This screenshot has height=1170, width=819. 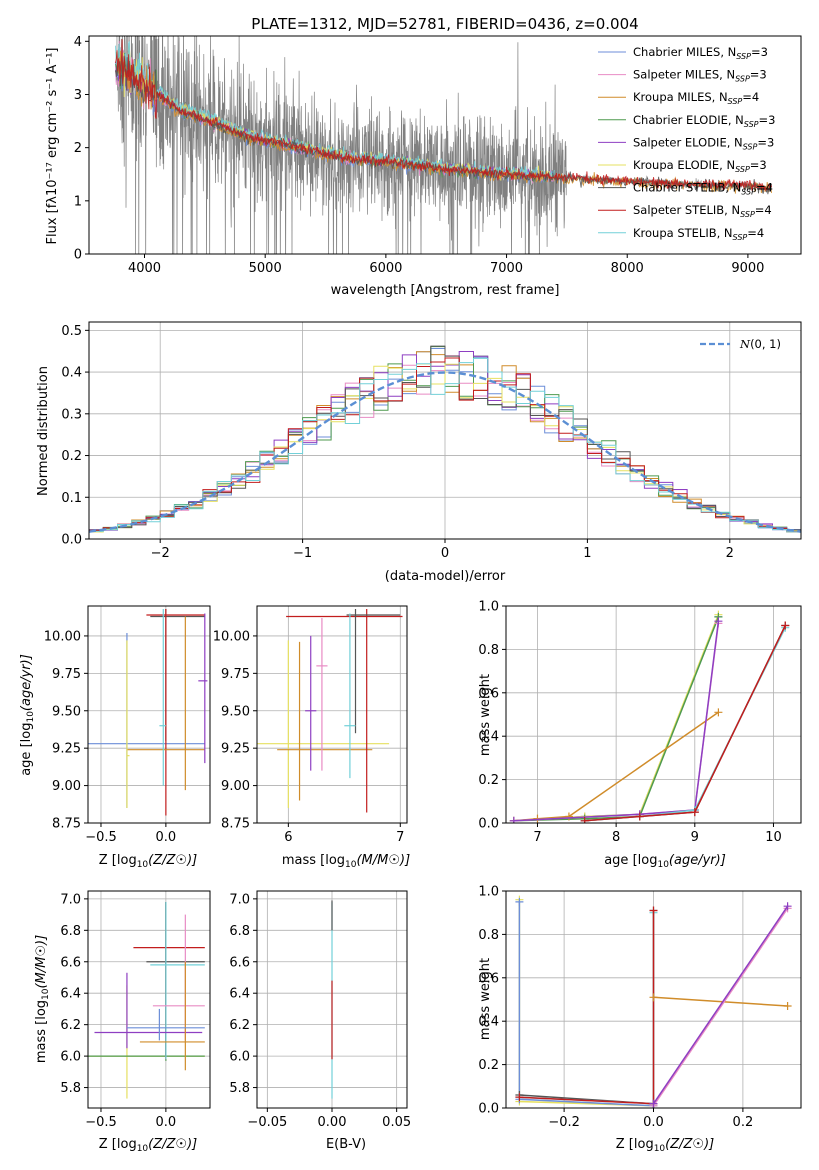 What do you see at coordinates (743, 1122) in the screenshot?
I see `x-tick-label: 0.2` at bounding box center [743, 1122].